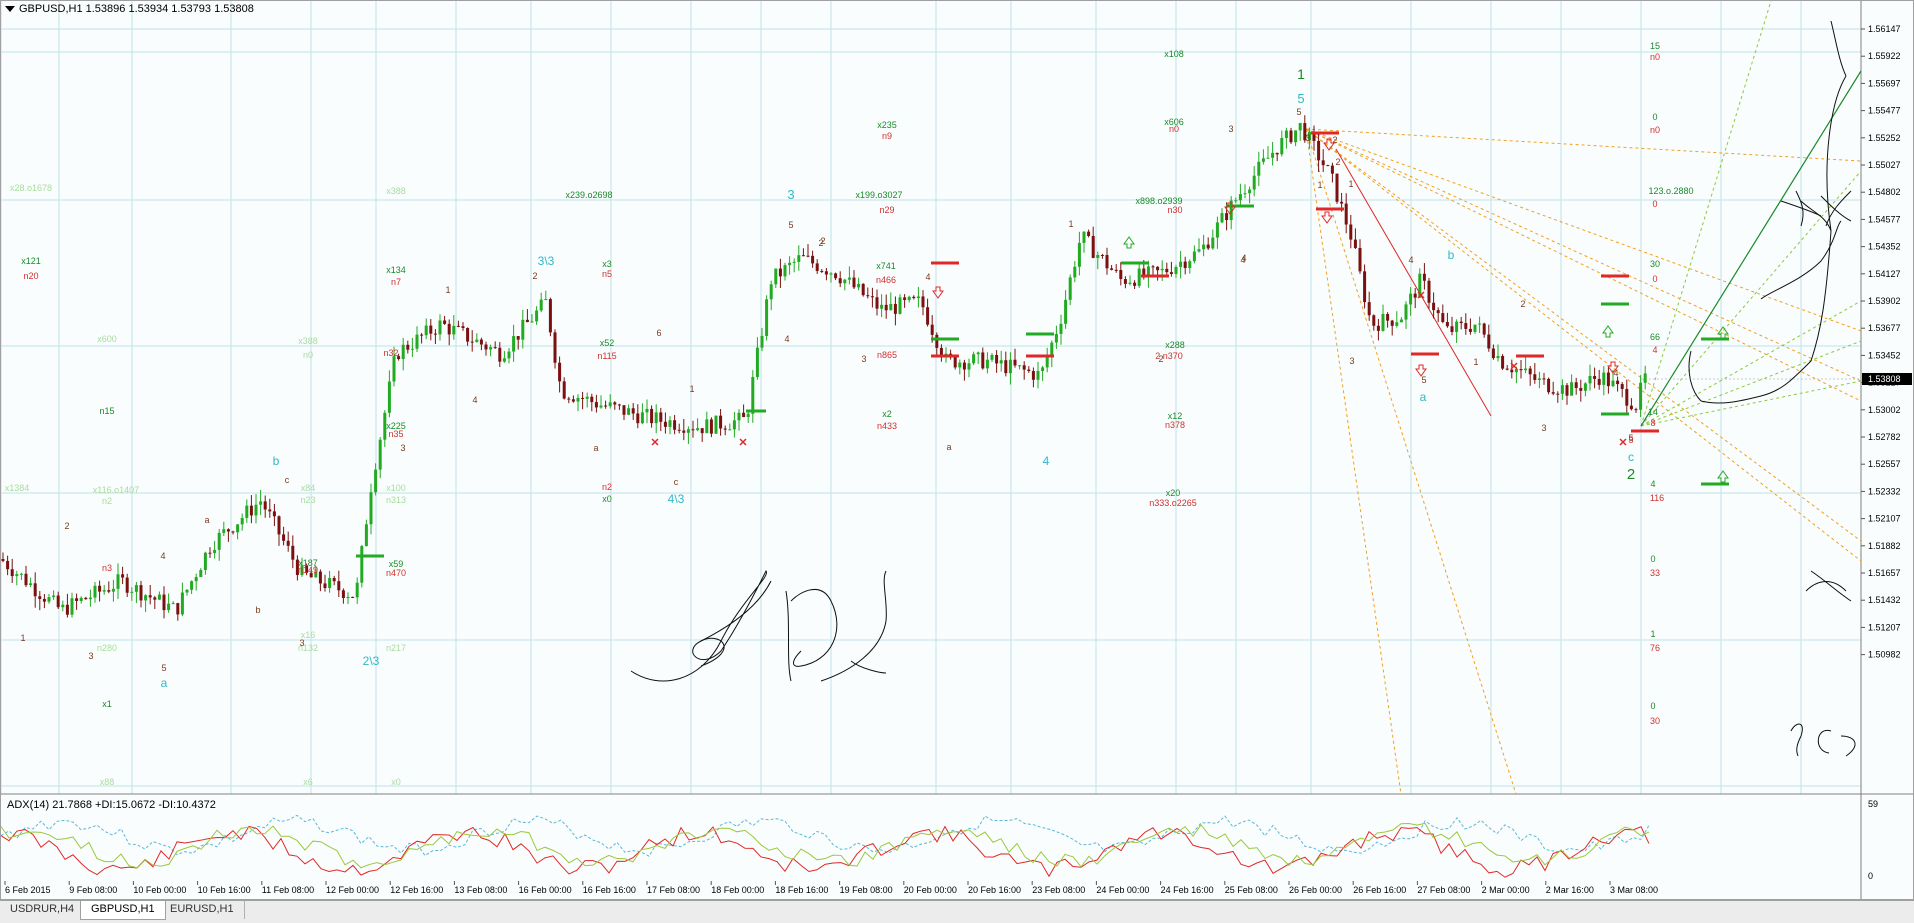  I want to click on time-tick-label: 16 Feb 00:00, so click(545, 890).